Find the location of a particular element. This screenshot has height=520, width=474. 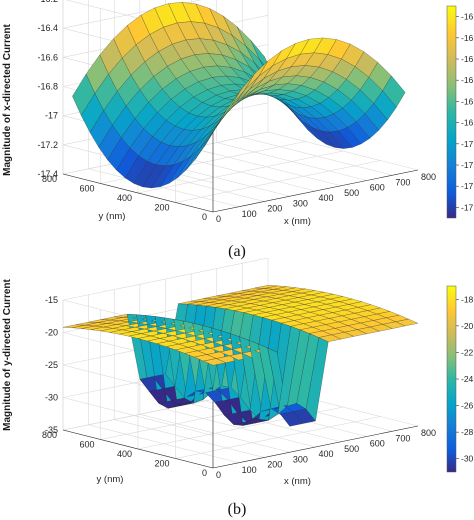

colorbar-tick-label: -20 is located at coordinates (467, 326).